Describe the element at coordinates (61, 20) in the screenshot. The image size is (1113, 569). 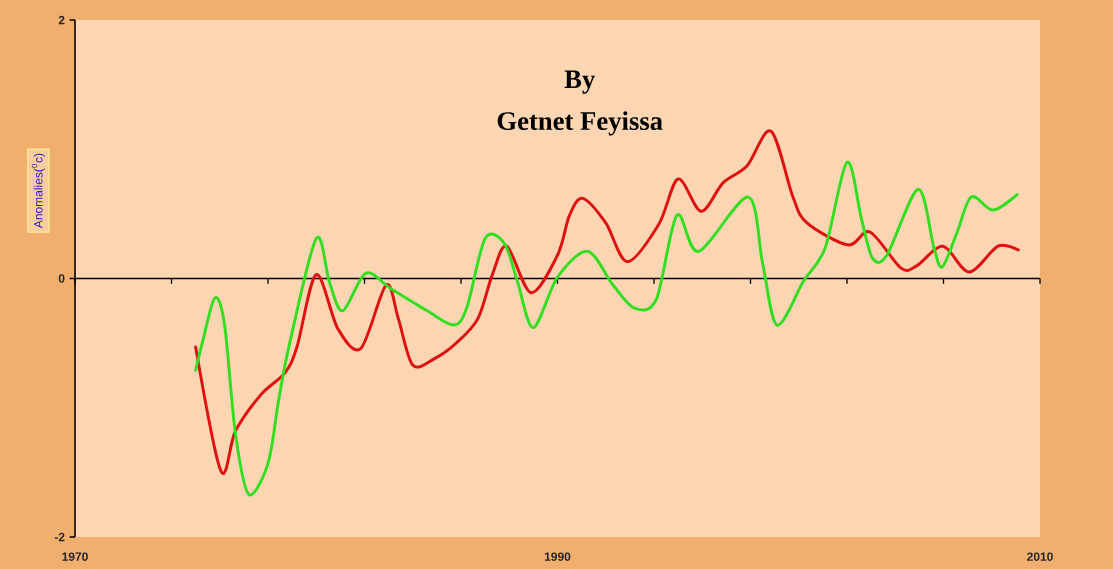
I see `y-tick-label: 2` at that location.